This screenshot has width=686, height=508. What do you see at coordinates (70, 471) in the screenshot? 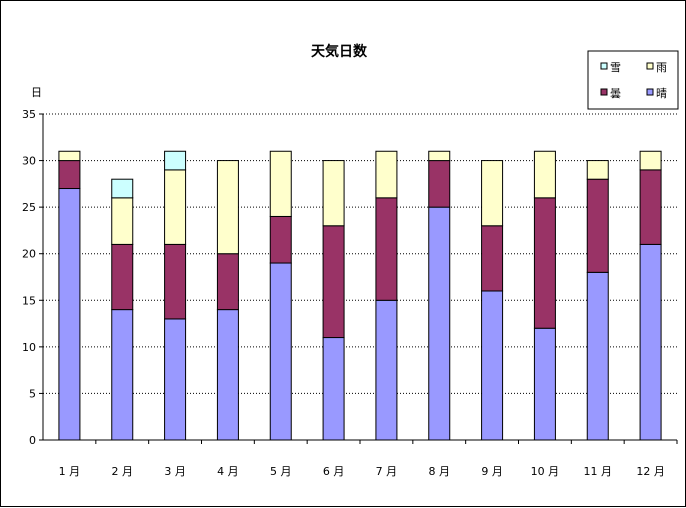
I see `x-tick-label: 1 月` at bounding box center [70, 471].